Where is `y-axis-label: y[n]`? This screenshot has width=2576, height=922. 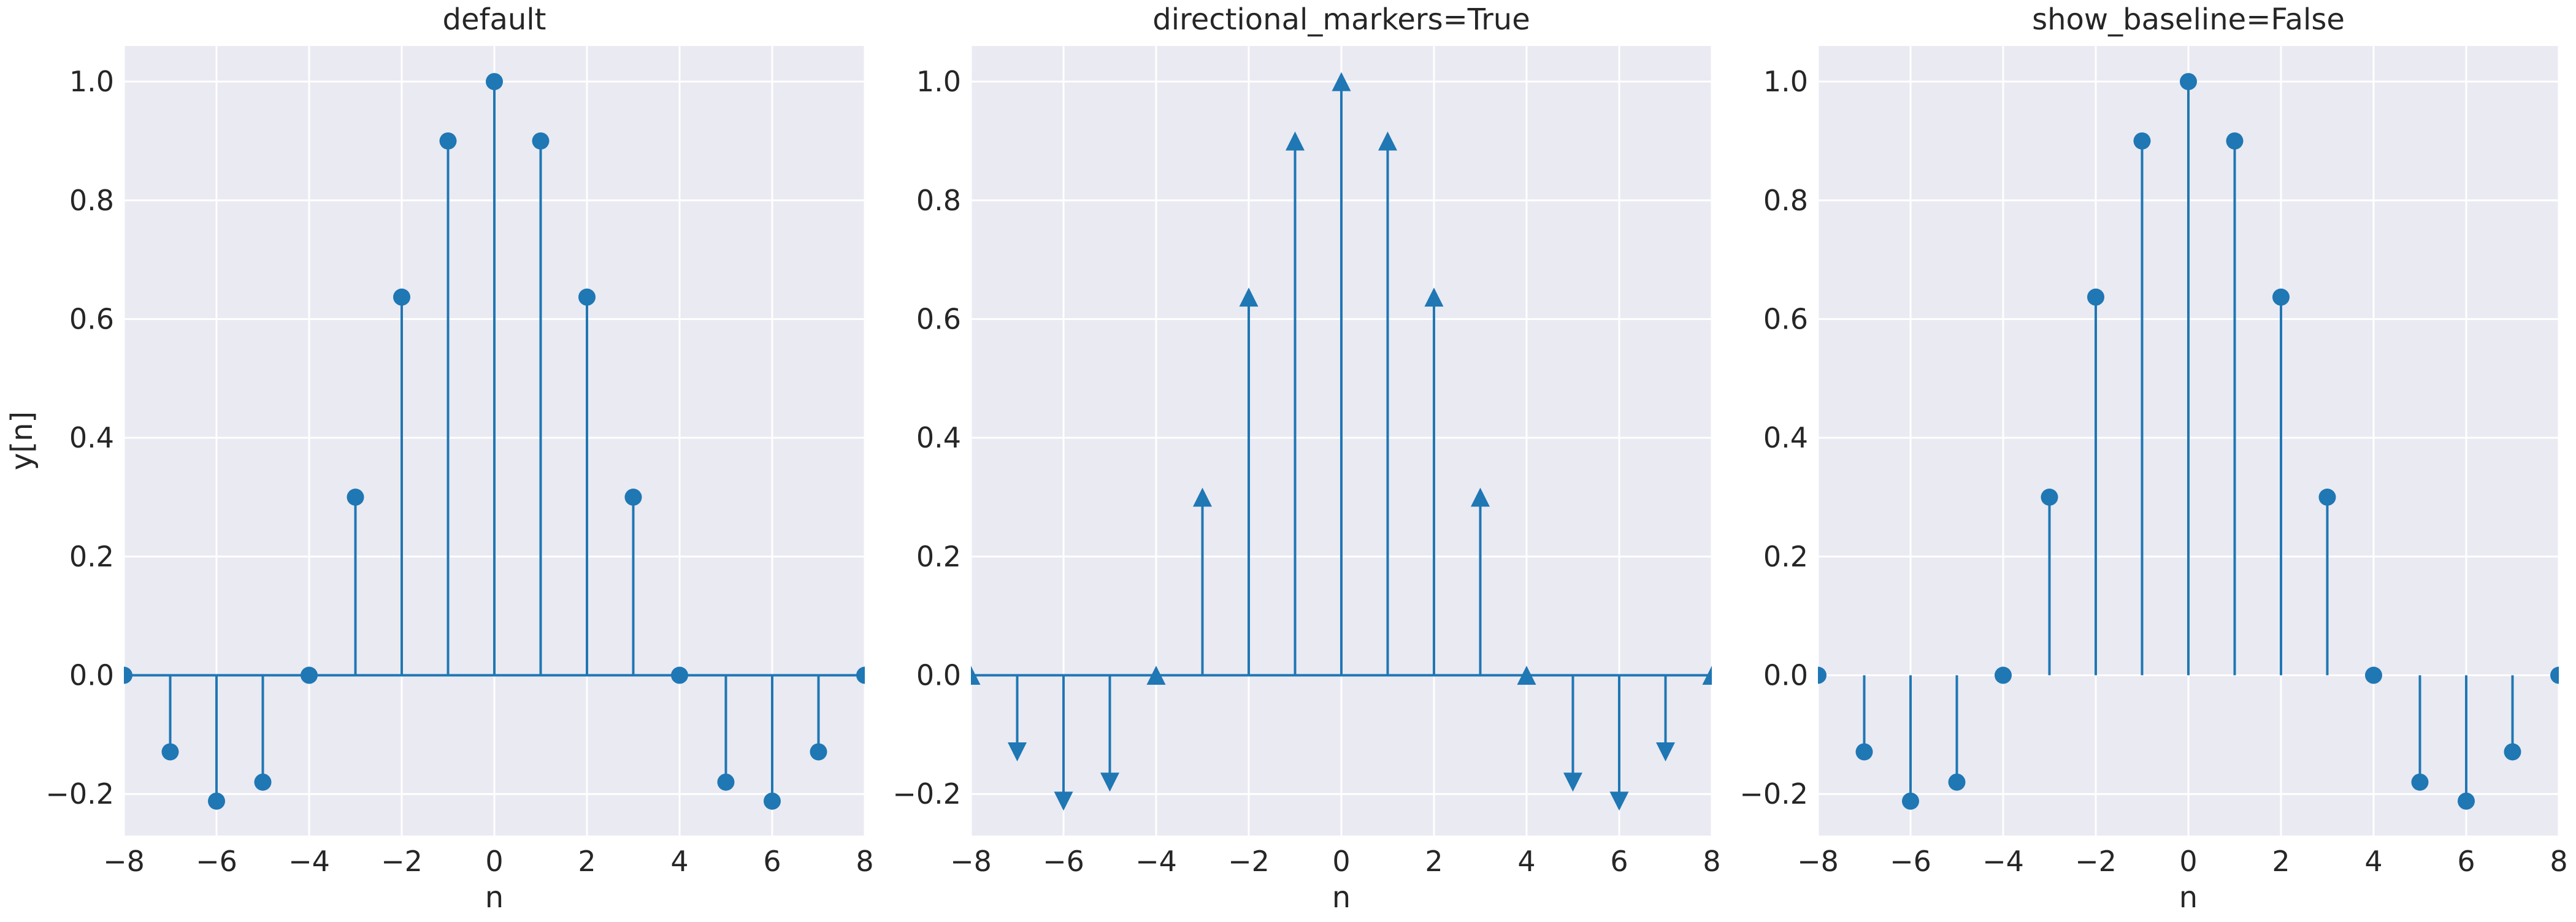
y-axis-label: y[n] is located at coordinates (22, 440).